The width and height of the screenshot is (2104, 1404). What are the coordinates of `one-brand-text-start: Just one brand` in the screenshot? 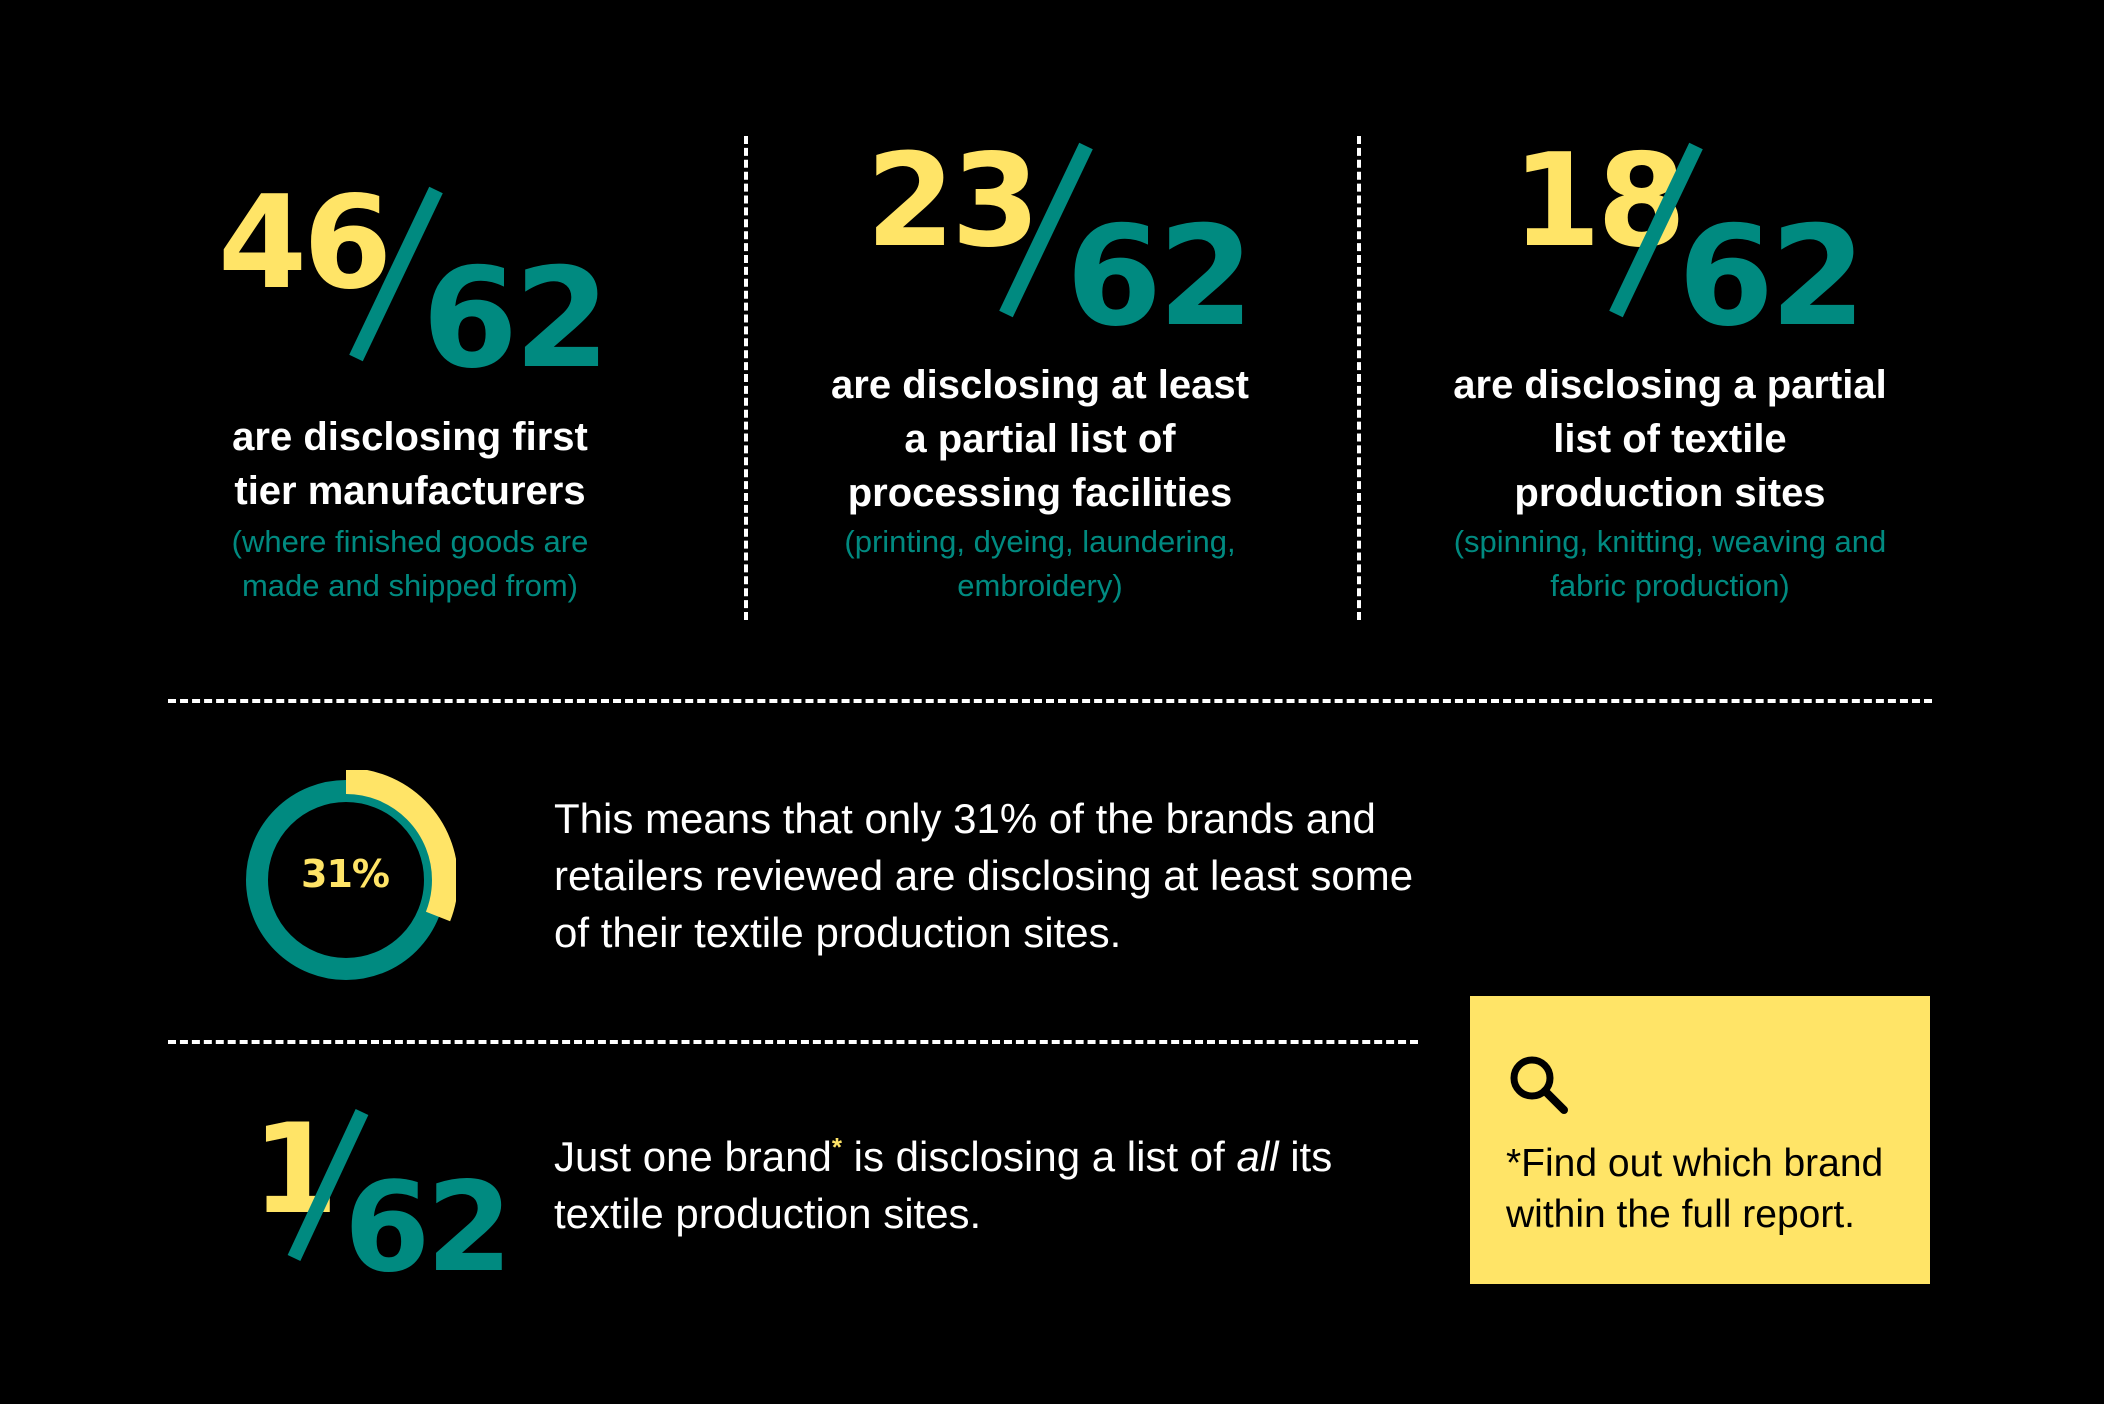 It's located at (693, 1156).